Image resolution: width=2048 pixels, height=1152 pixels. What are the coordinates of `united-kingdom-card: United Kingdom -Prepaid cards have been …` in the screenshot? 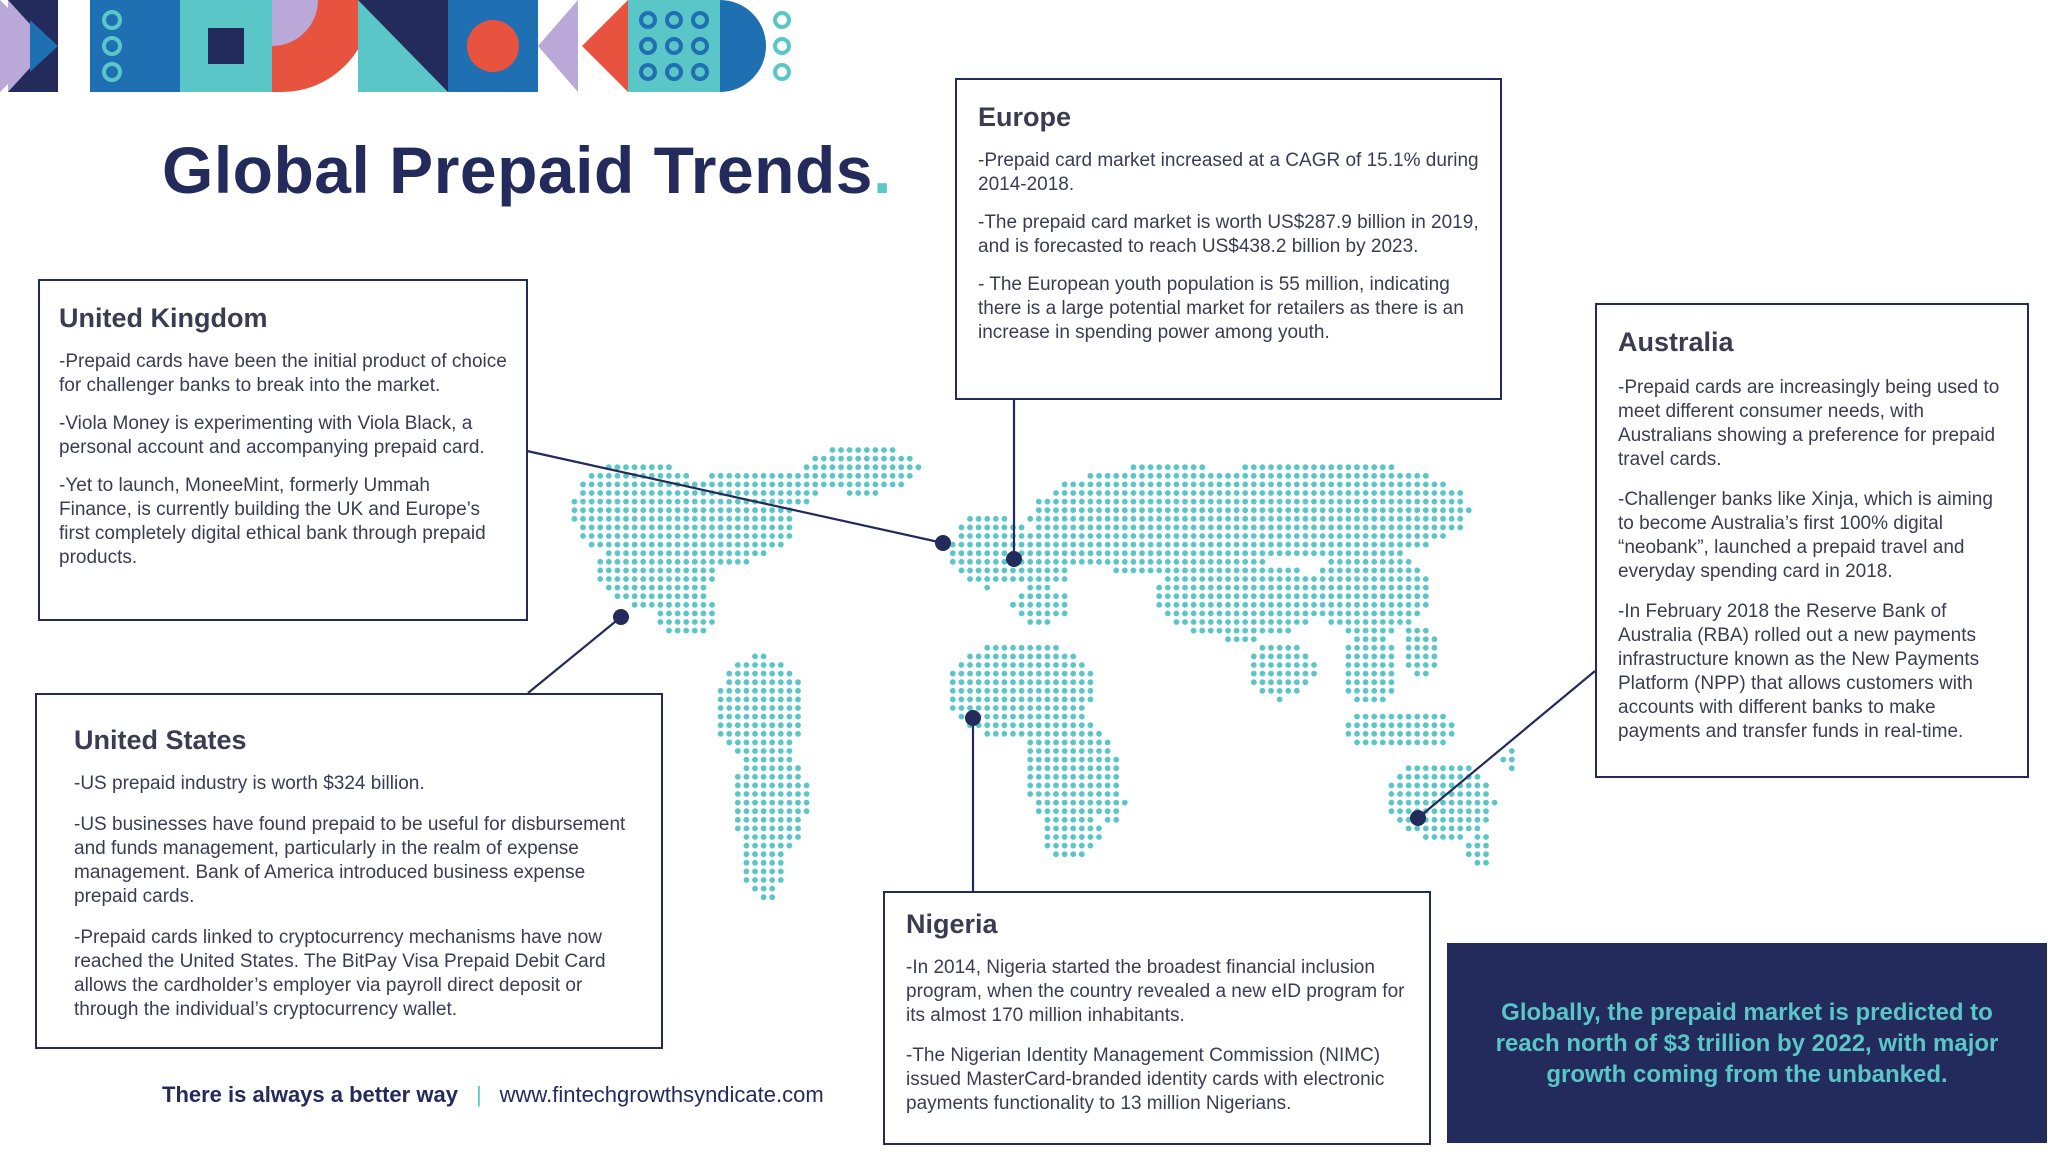 It's located at (283, 450).